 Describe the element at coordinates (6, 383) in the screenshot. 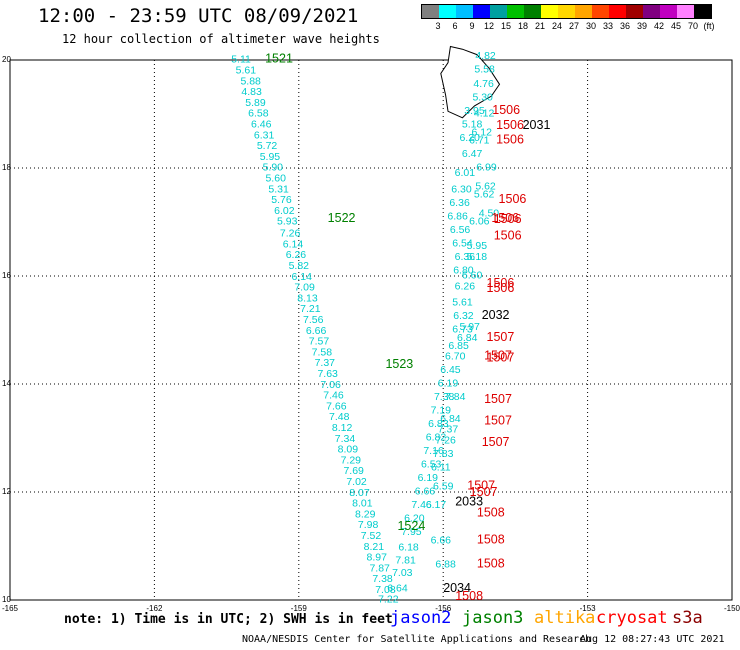

I see `y-tick-label: 14` at that location.